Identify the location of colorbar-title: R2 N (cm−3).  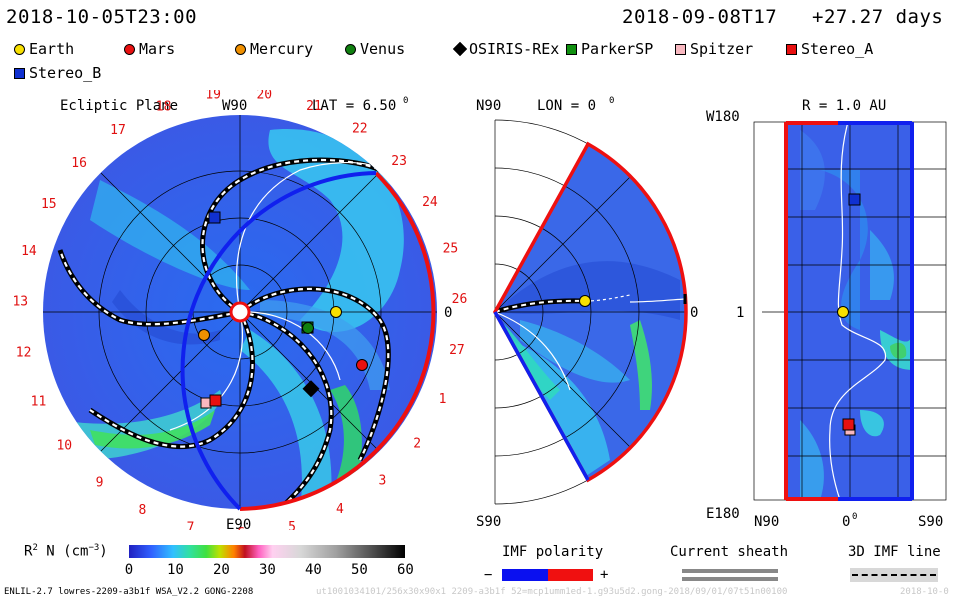
(66, 551).